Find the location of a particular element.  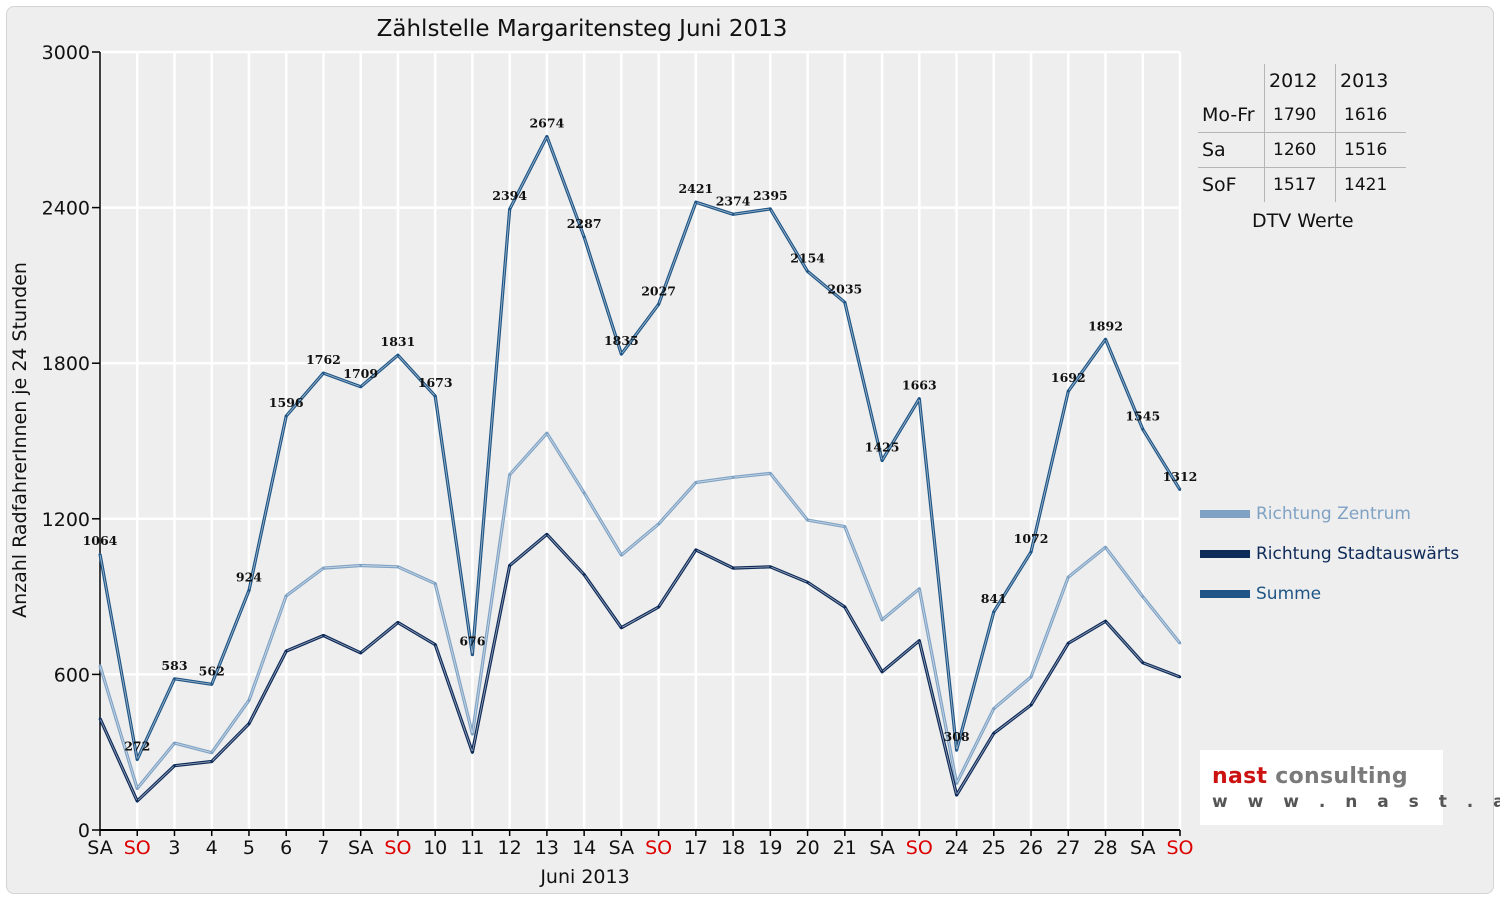

data-label: 924 is located at coordinates (249, 576).